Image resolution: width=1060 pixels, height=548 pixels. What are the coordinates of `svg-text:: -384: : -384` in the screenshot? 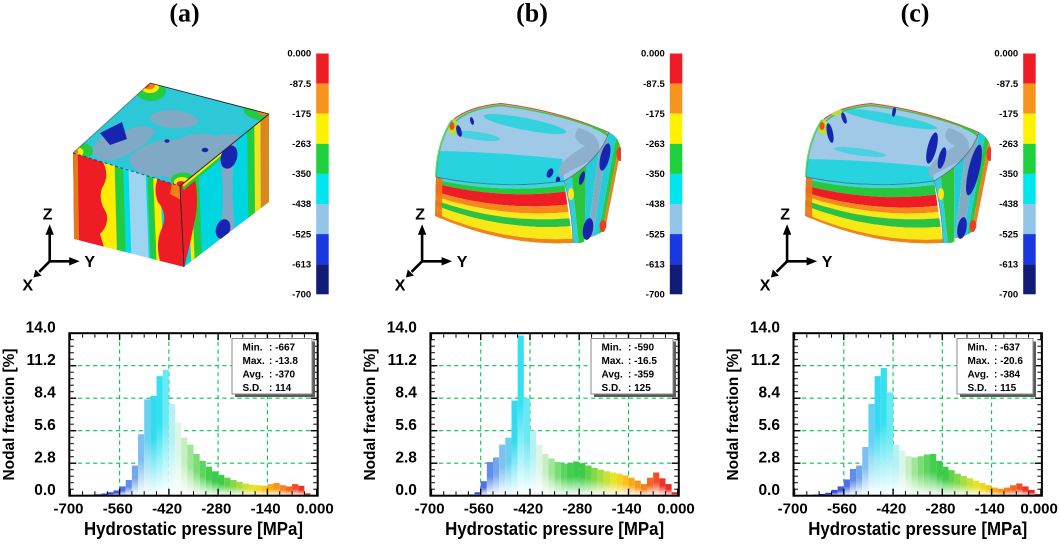 It's located at (1007, 375).